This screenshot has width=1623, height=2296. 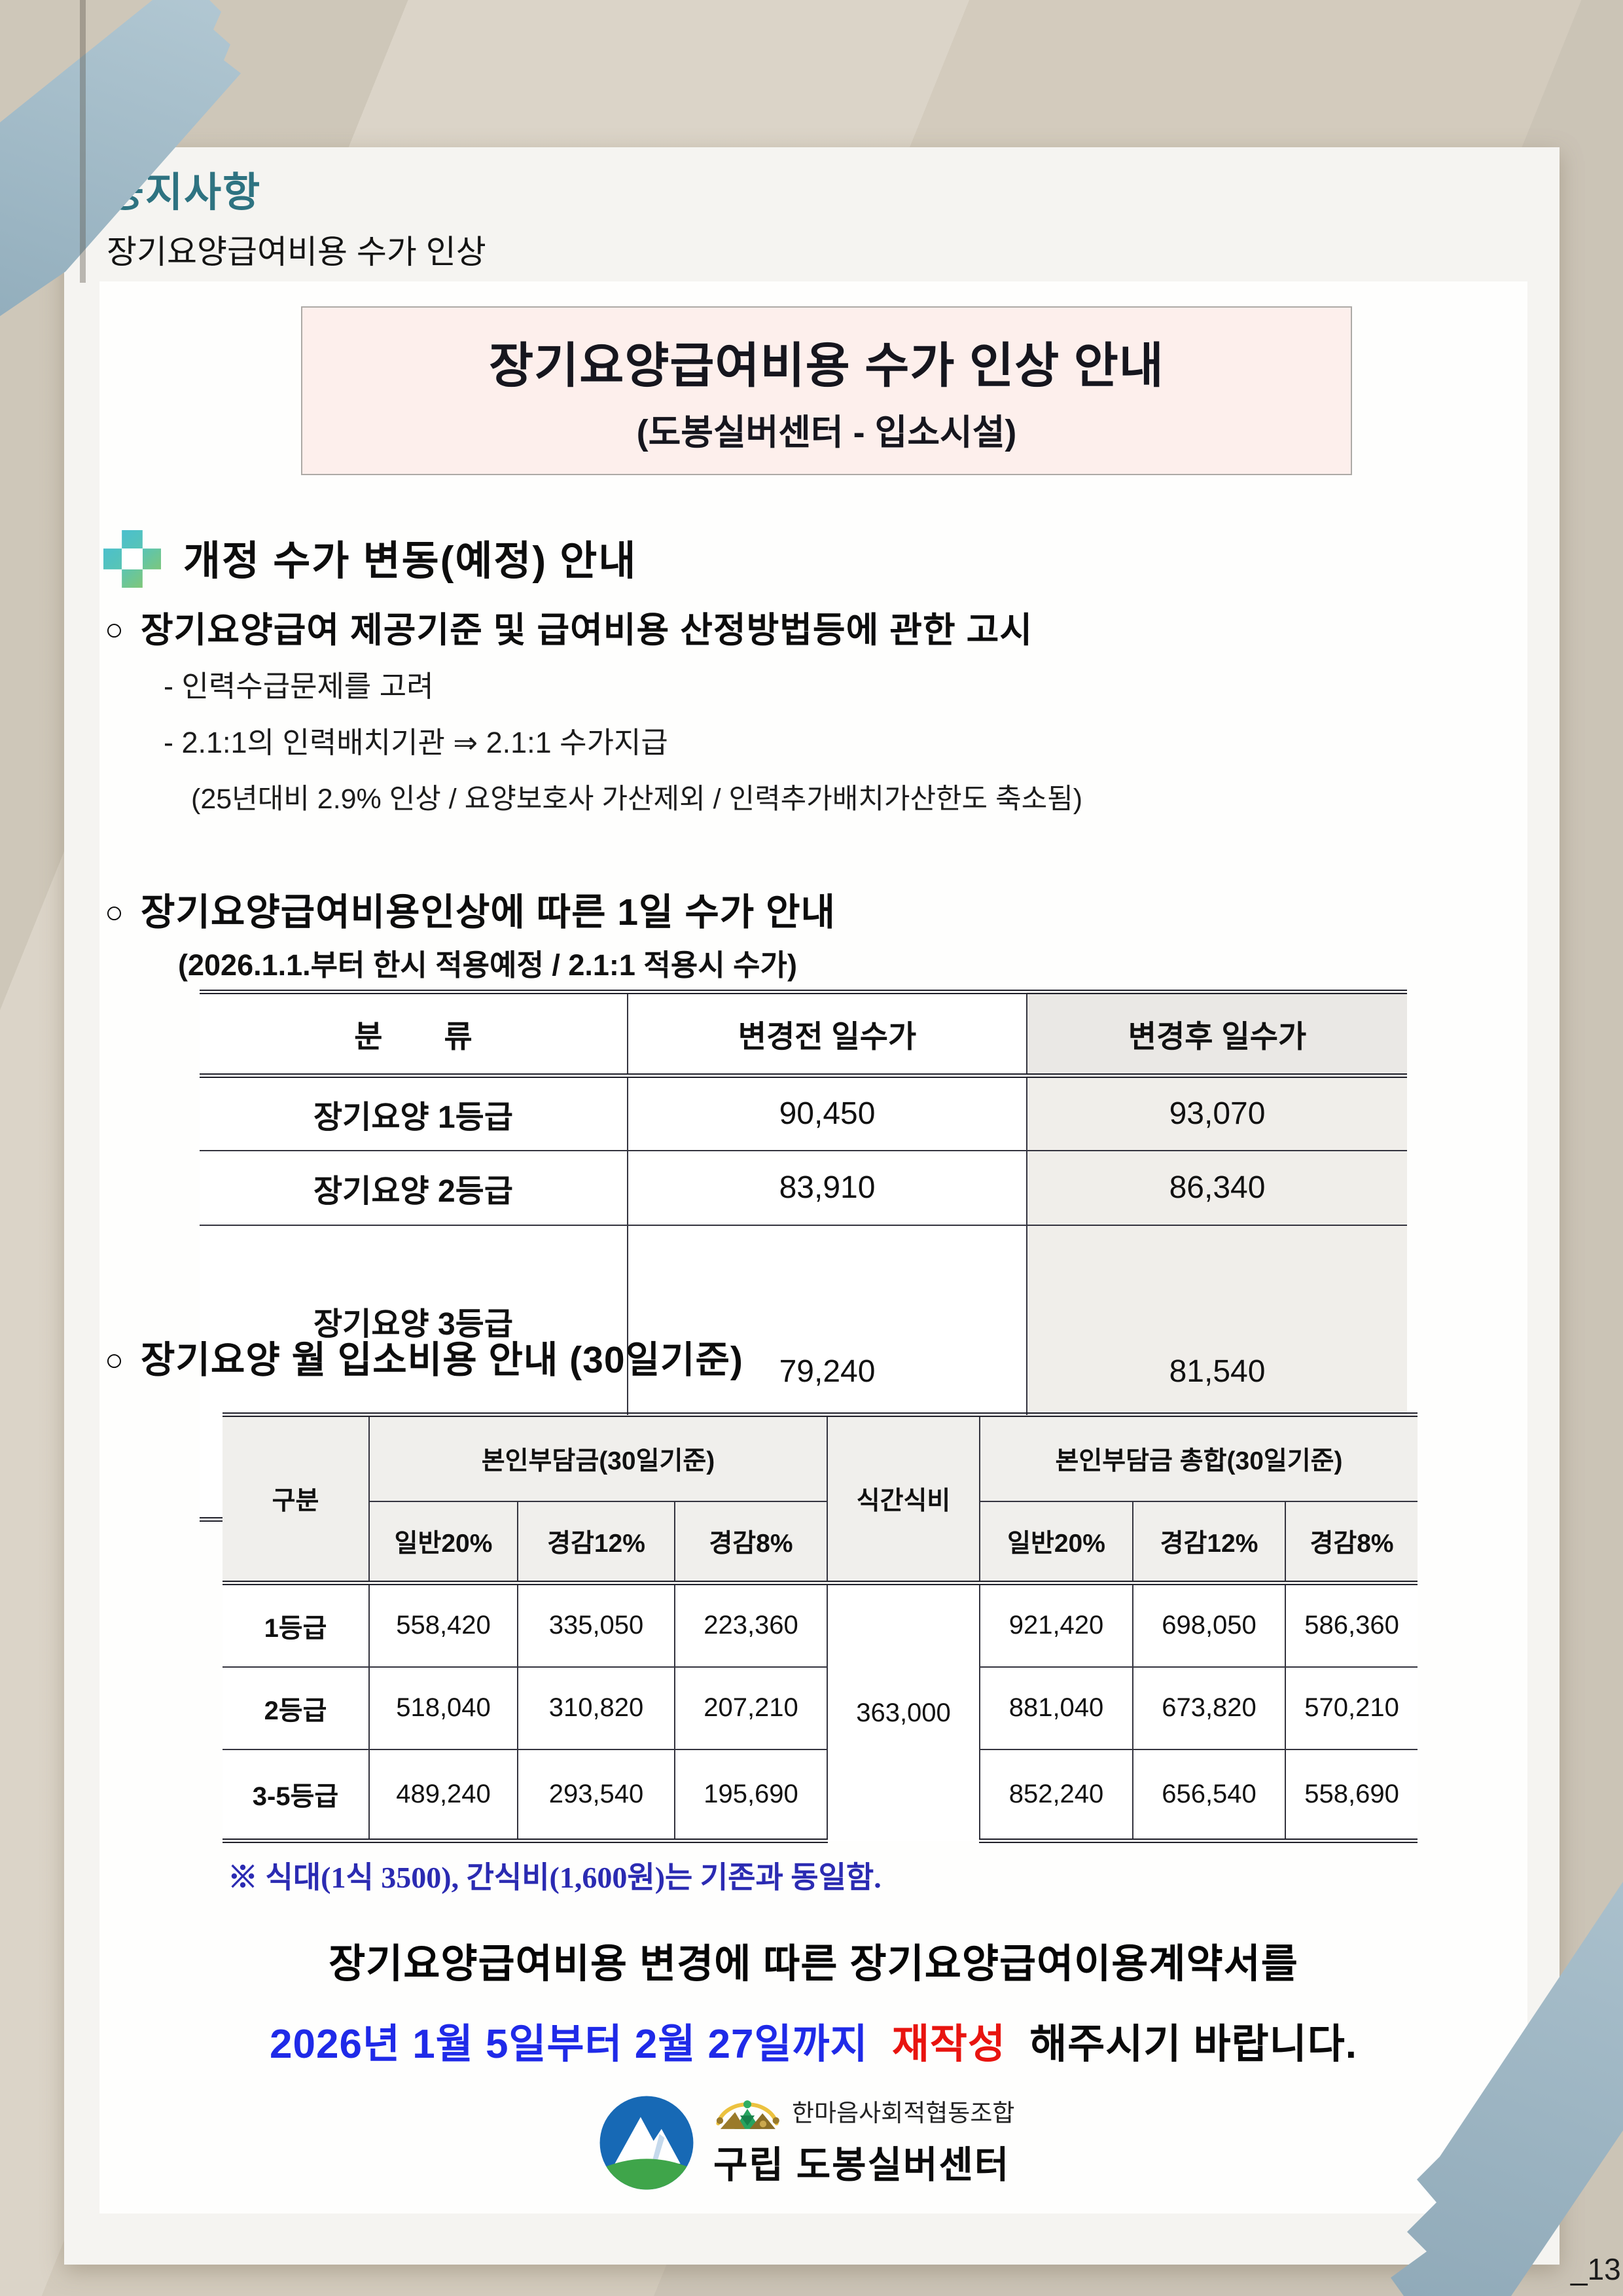 I want to click on group-header-self-pay: 본인부담금(30일기준), so click(x=598, y=1456).